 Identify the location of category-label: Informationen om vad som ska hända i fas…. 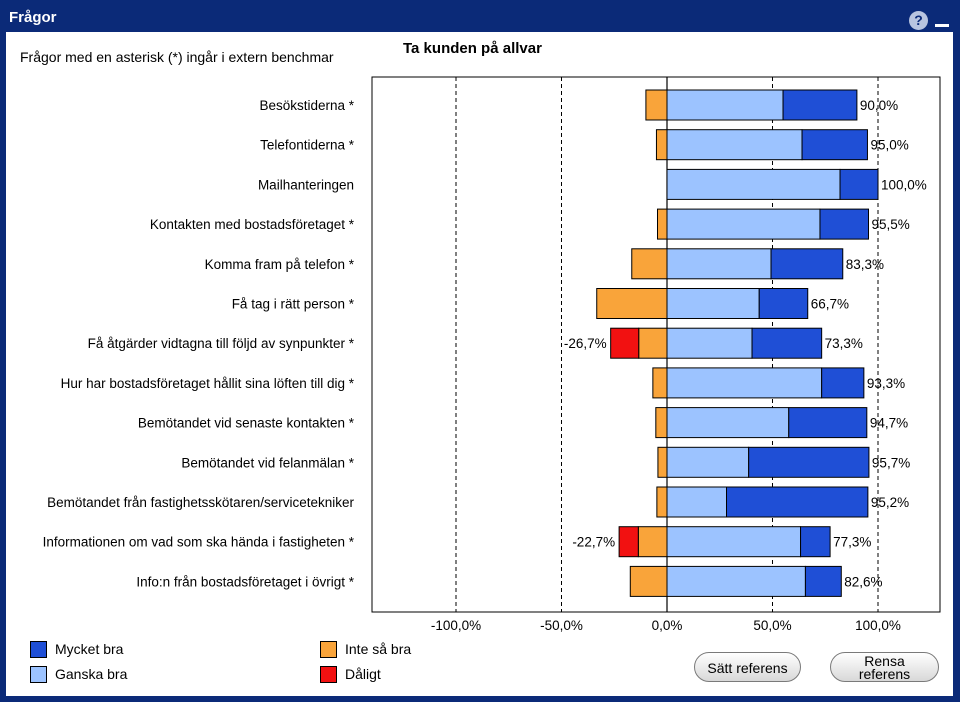
(199, 542).